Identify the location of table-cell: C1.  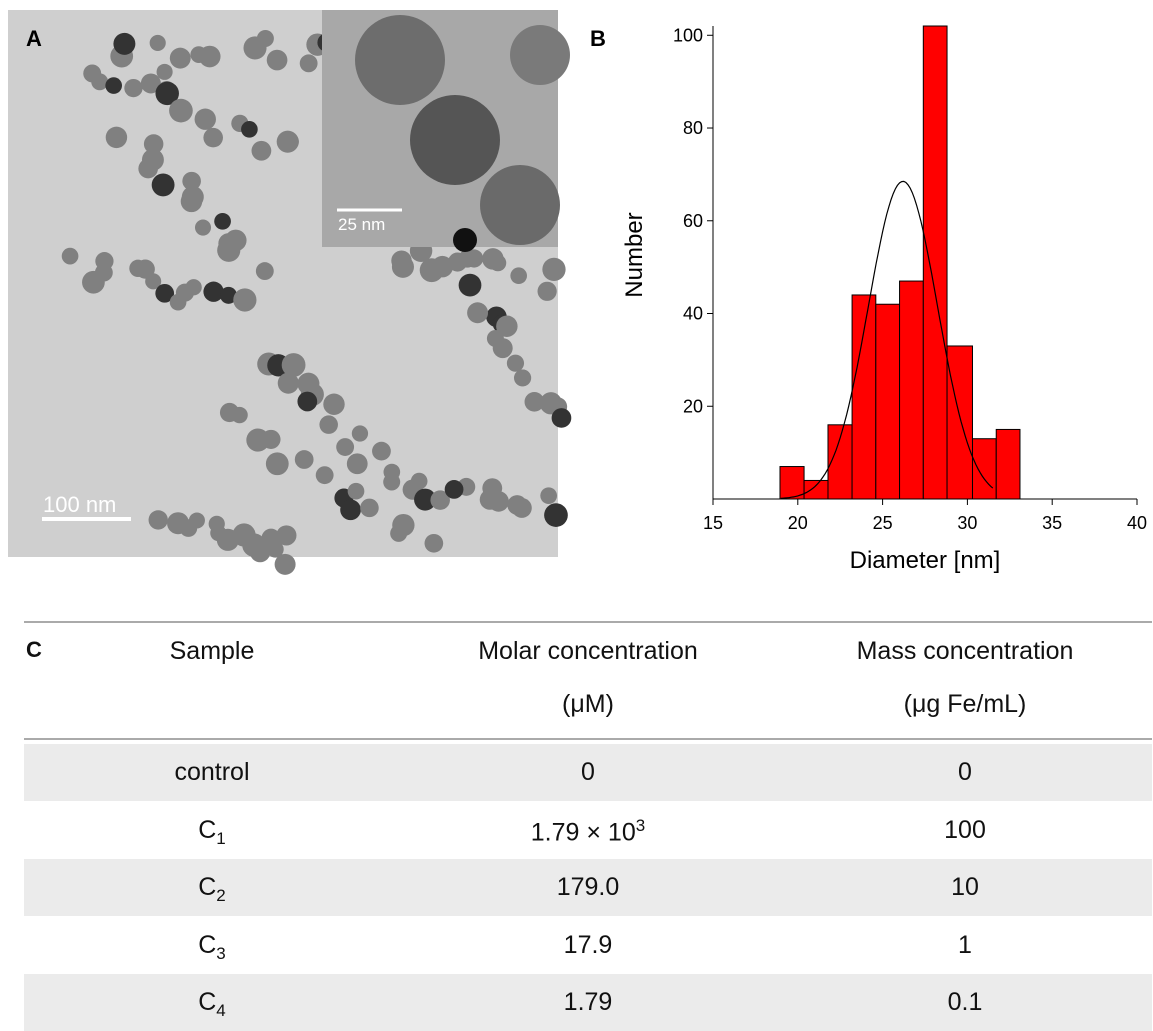
(212, 832).